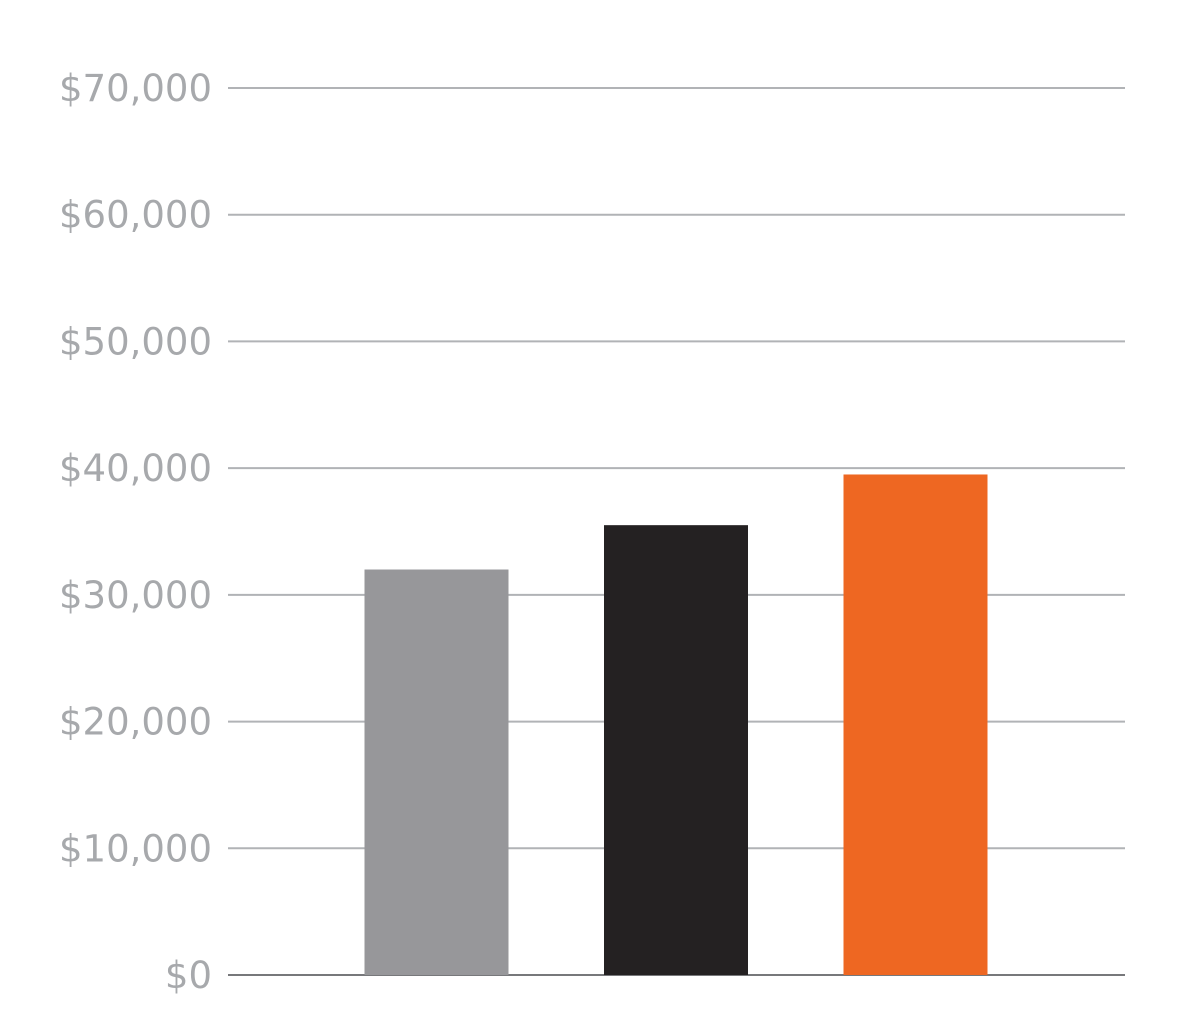 Image resolution: width=1204 pixels, height=1031 pixels. Describe the element at coordinates (135, 848) in the screenshot. I see `y-tick-label: $10,000` at that location.